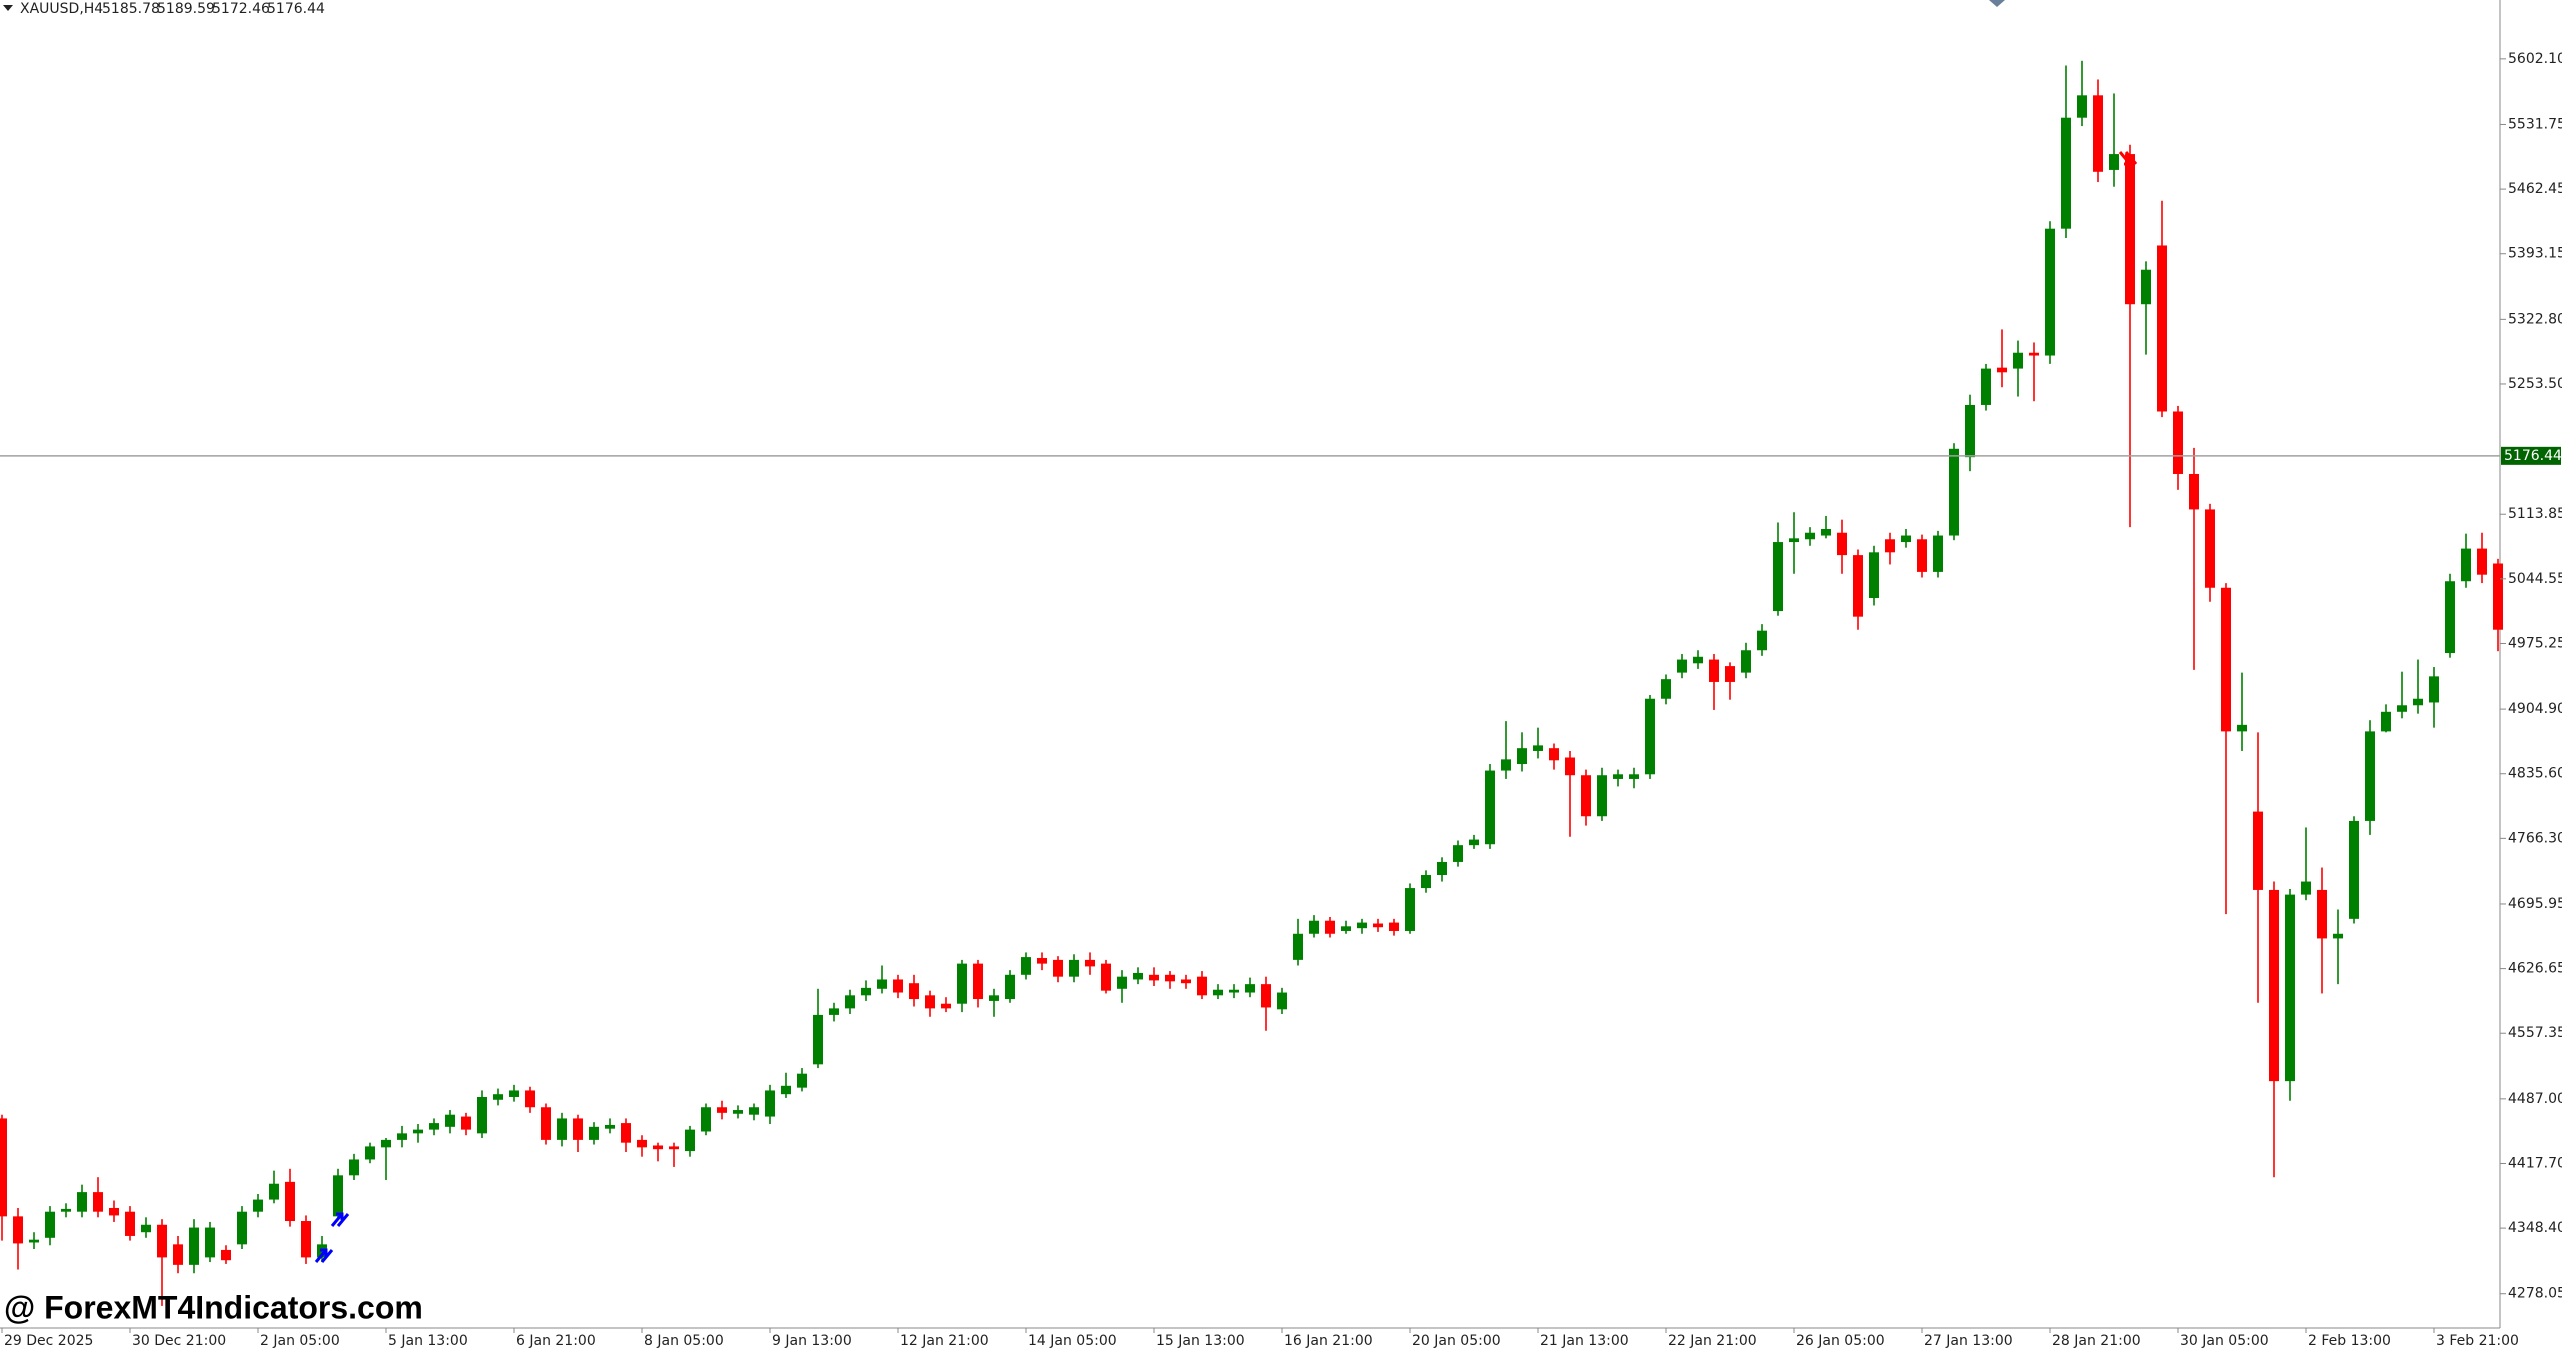 The image size is (2562, 1349). Describe the element at coordinates (2224, 1341) in the screenshot. I see `x-tick-label: 30 Jan 05:00` at that location.